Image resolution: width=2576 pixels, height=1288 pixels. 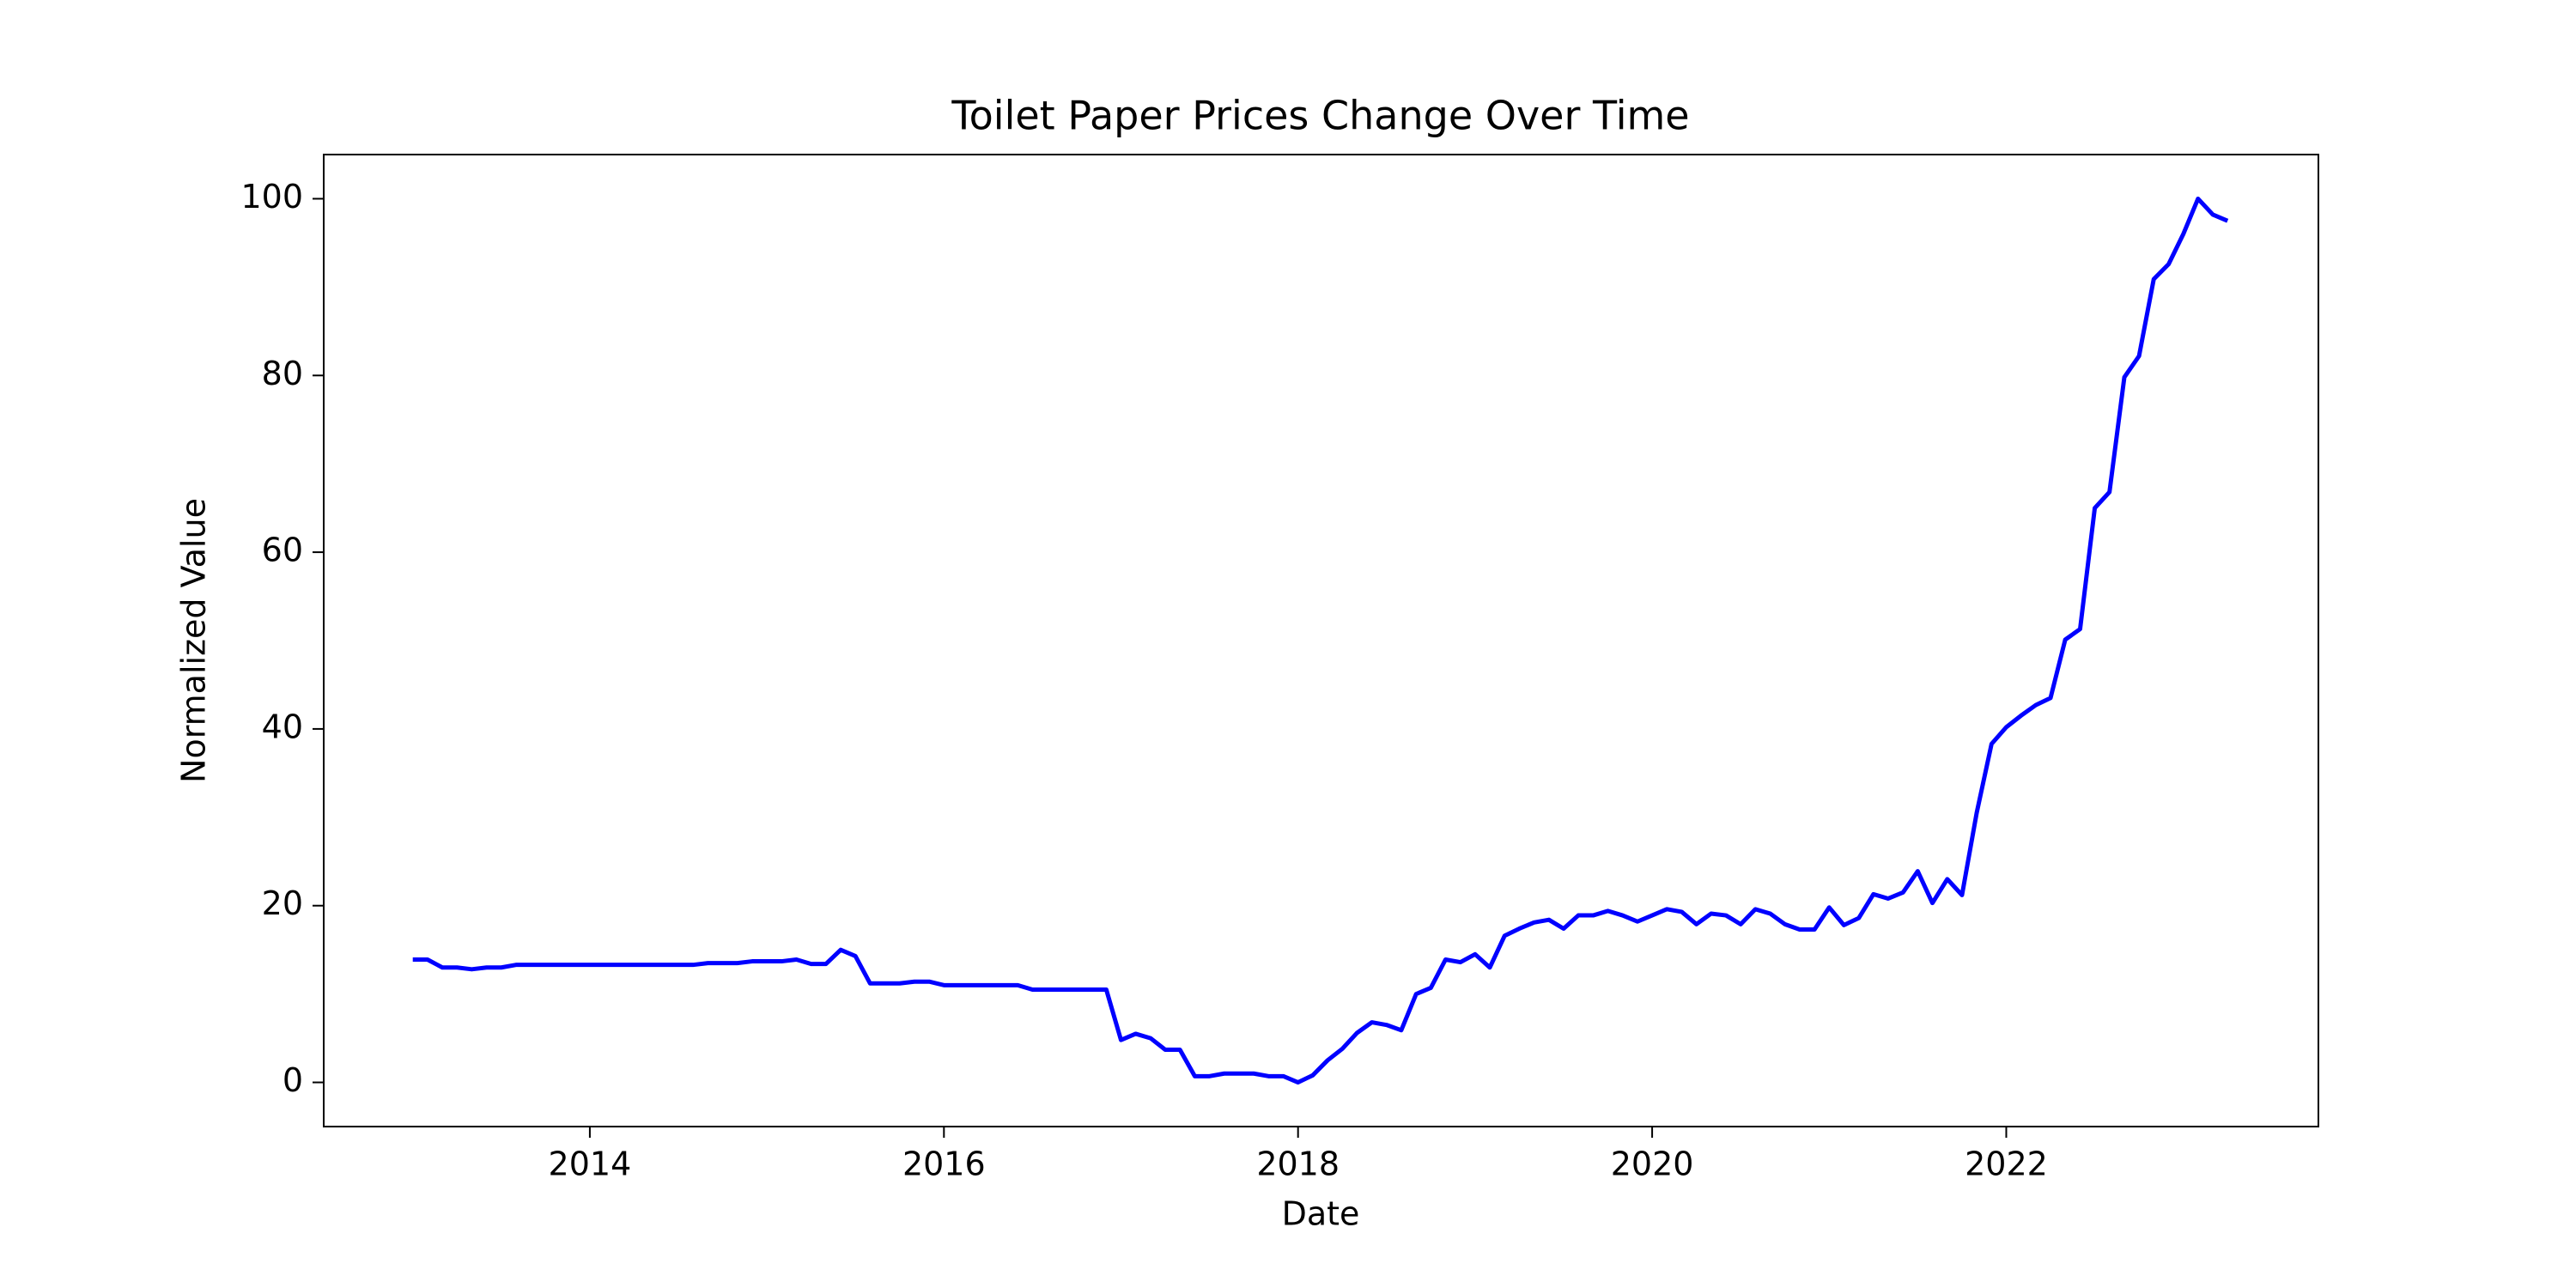 What do you see at coordinates (1653, 1164) in the screenshot?
I see `x-tick-label: 2020` at bounding box center [1653, 1164].